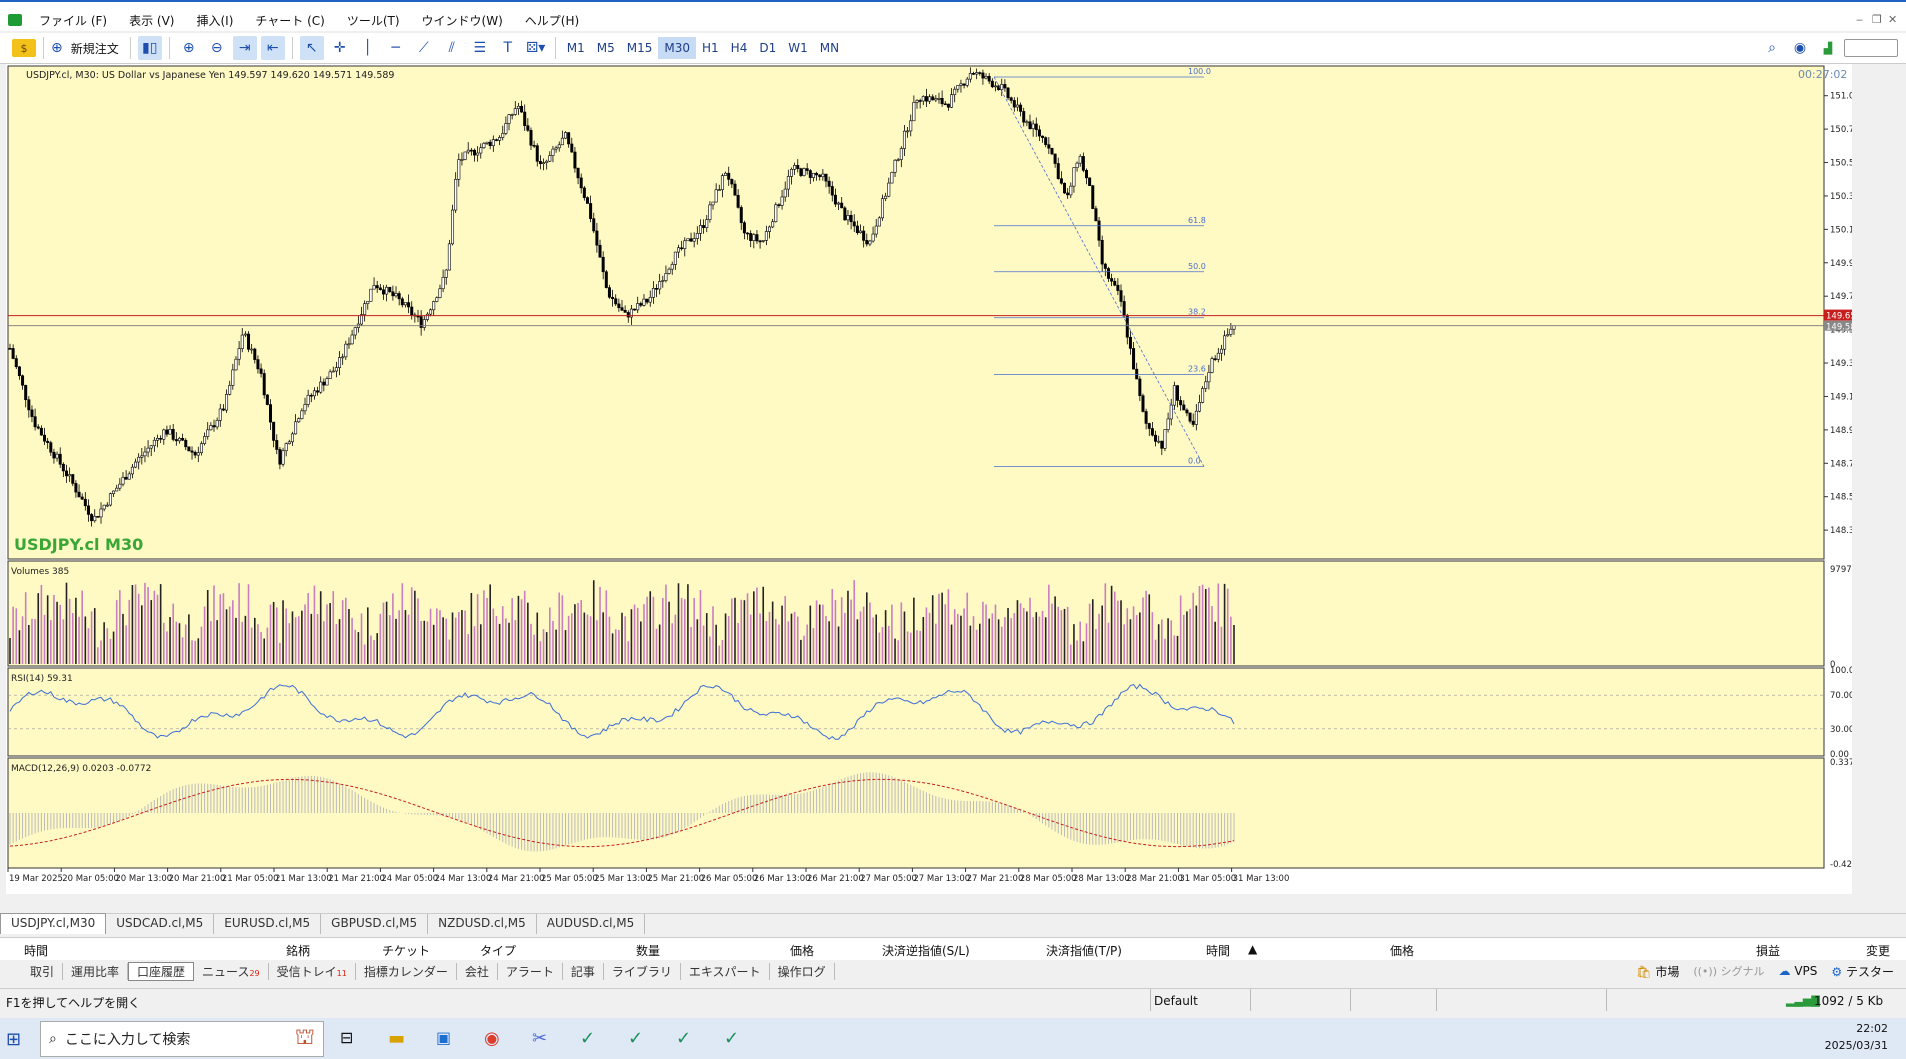 Image resolution: width=1906 pixels, height=1059 pixels. I want to click on cursor-icon: ↖, so click(311, 48).